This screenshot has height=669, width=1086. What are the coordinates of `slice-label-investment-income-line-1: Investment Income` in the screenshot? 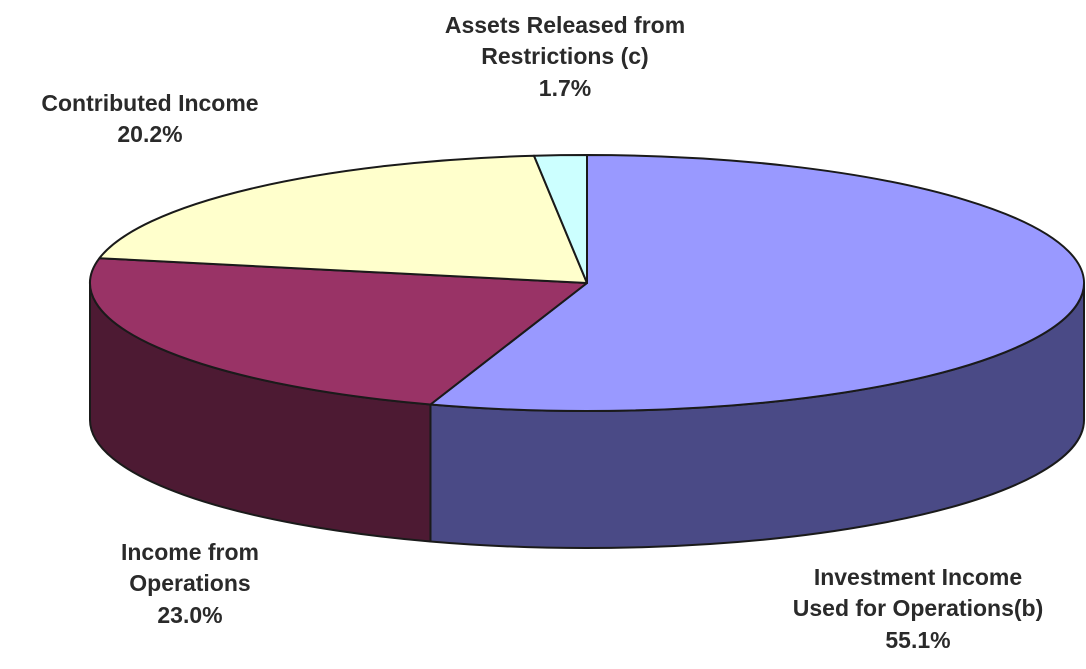 It's located at (918, 577).